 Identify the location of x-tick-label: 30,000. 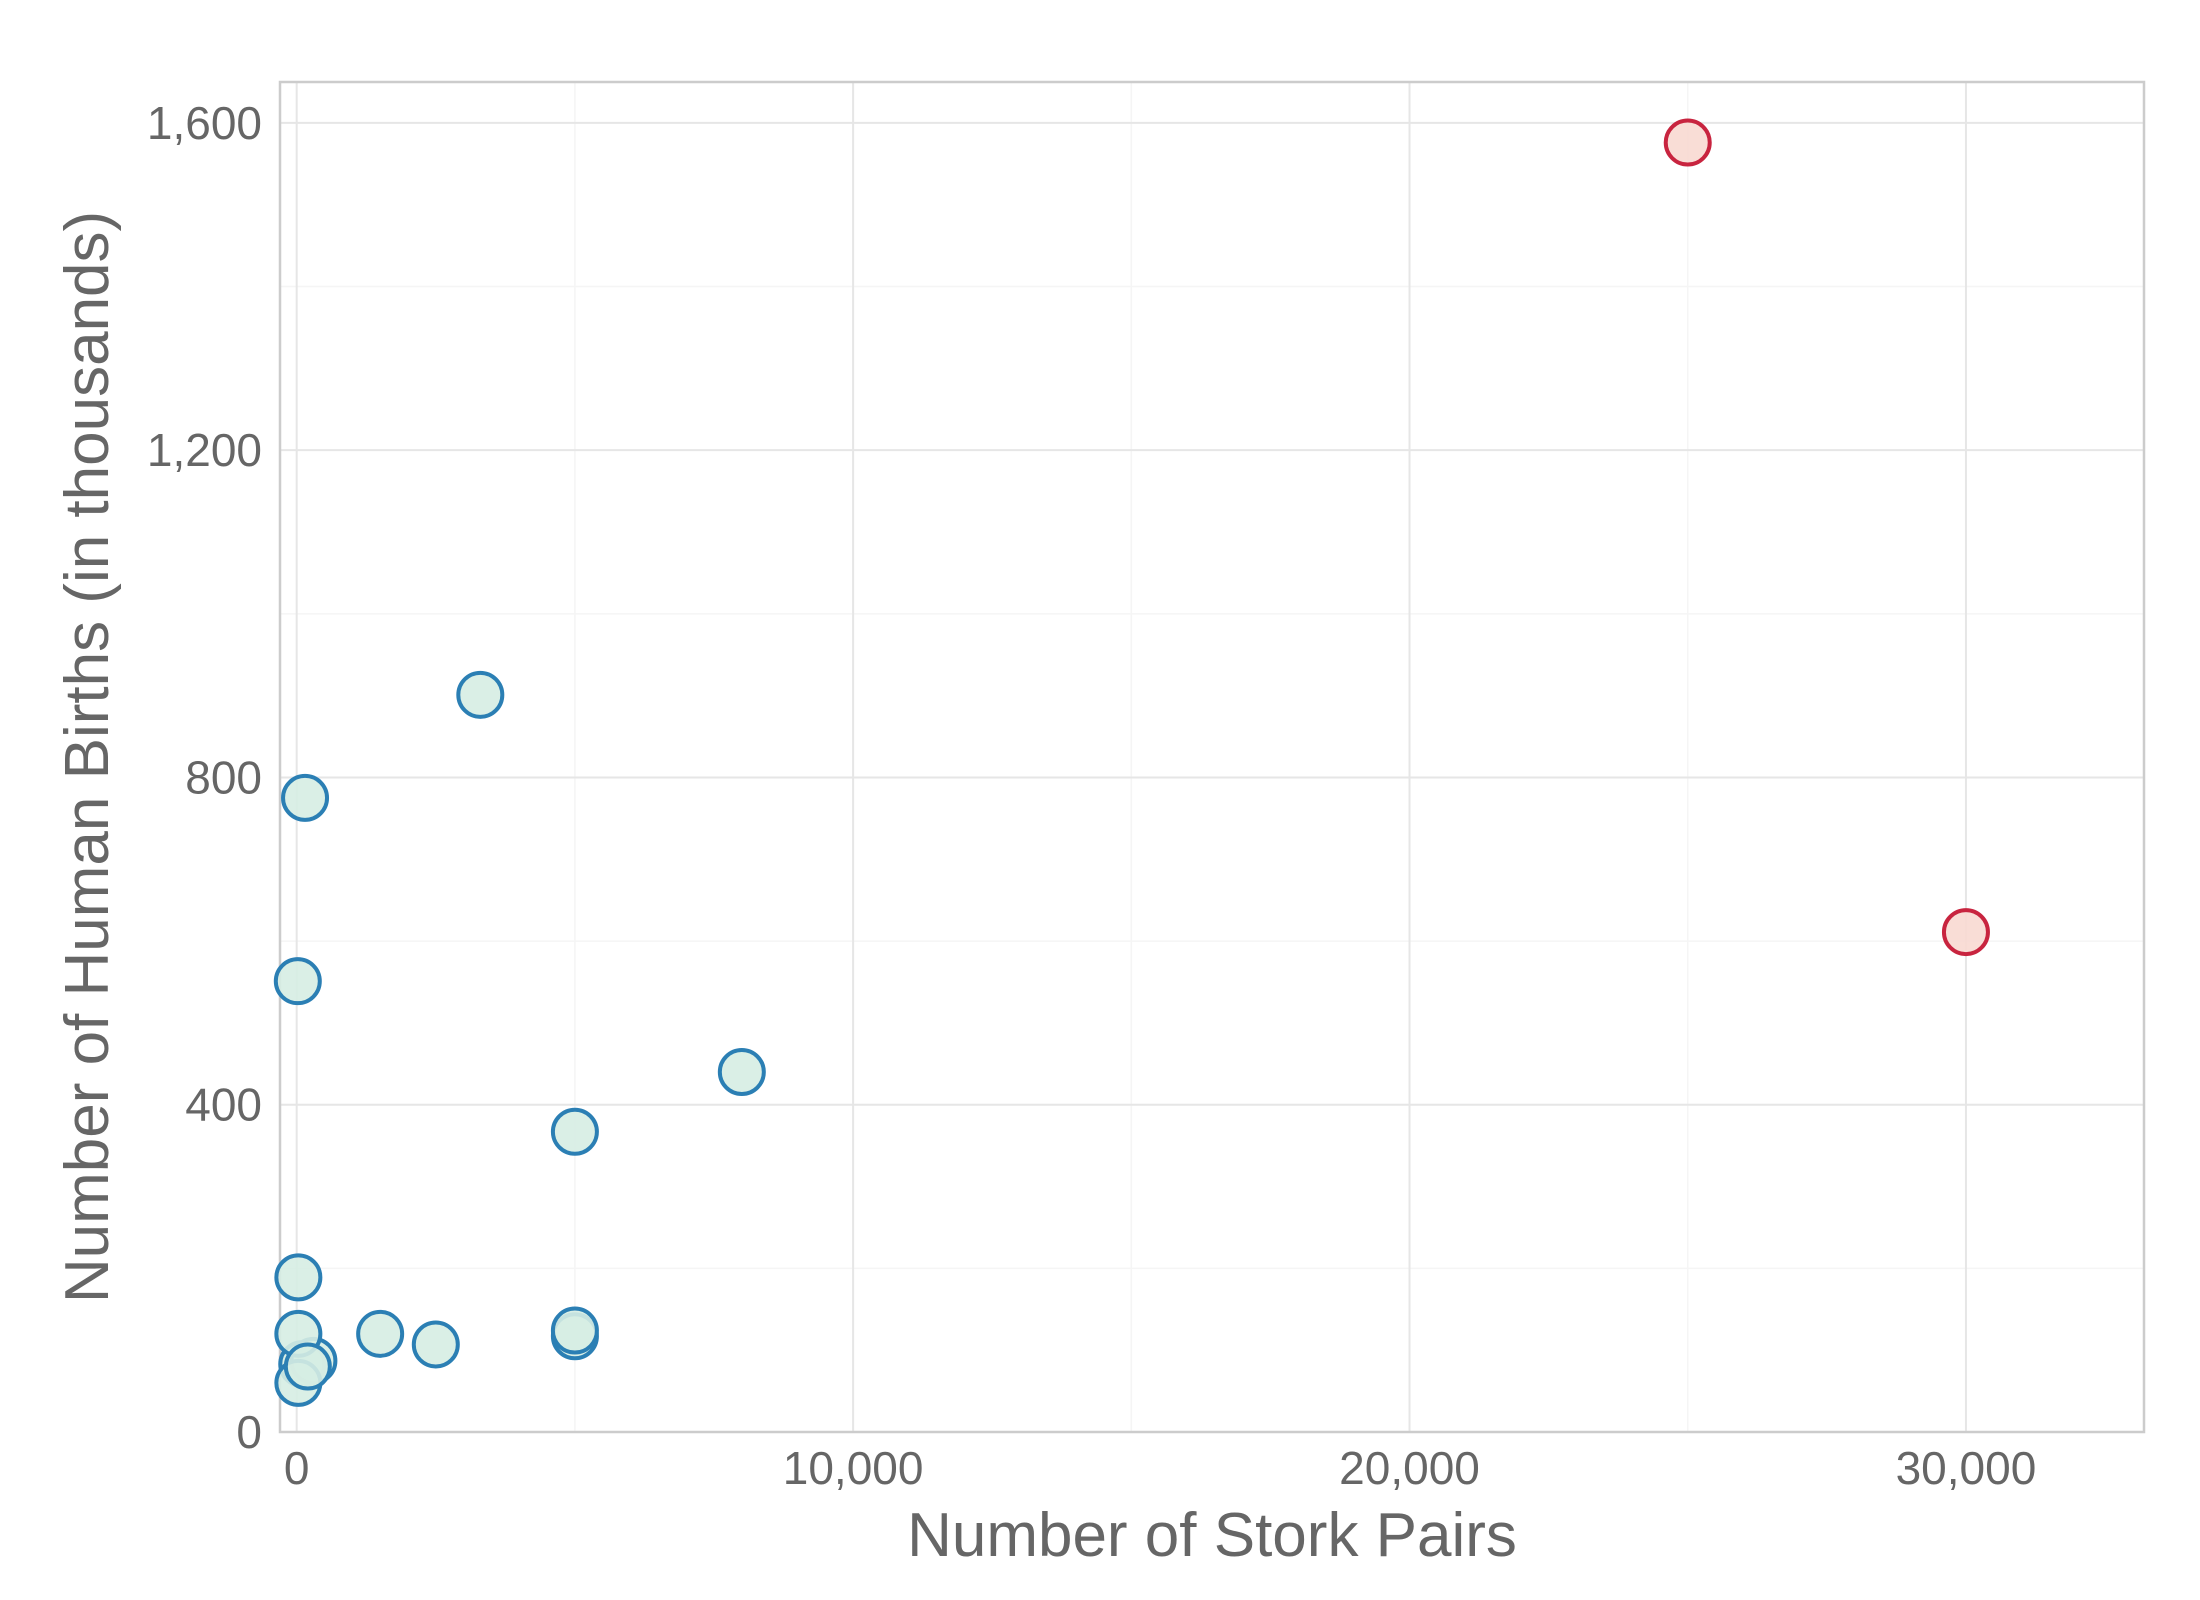
(1966, 1468).